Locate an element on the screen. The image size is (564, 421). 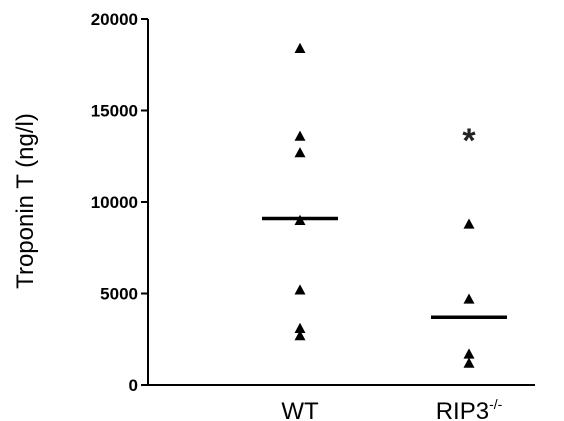
annotations: * is located at coordinates (469, 141).